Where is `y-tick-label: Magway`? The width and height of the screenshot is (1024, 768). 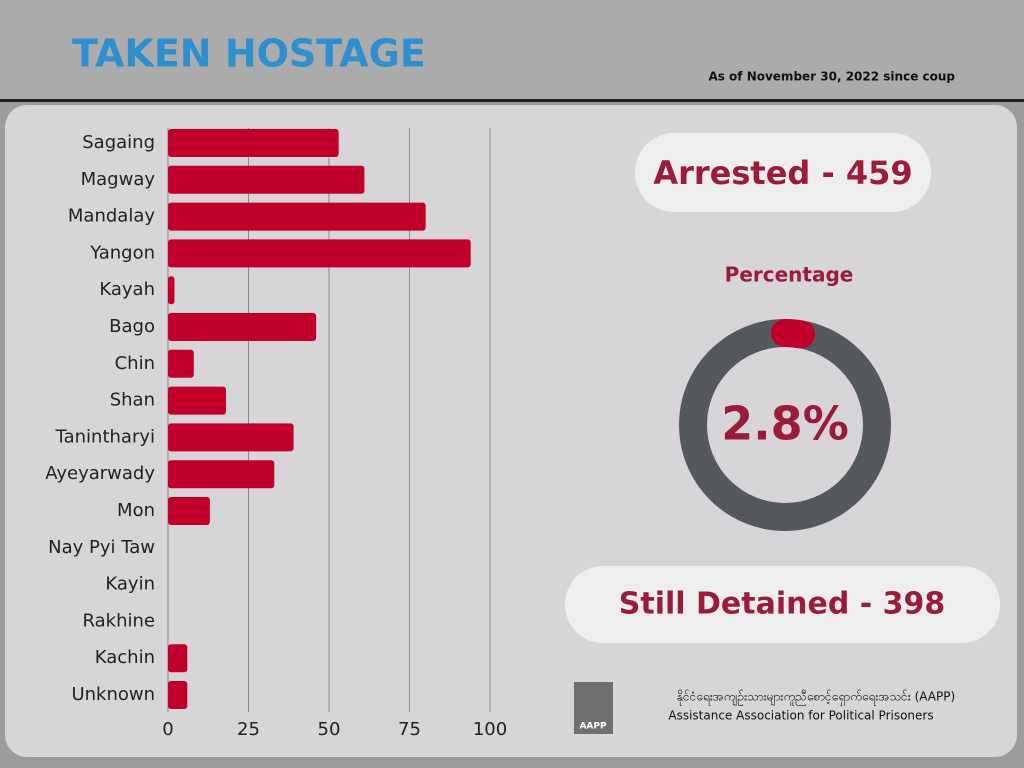
y-tick-label: Magway is located at coordinates (118, 179).